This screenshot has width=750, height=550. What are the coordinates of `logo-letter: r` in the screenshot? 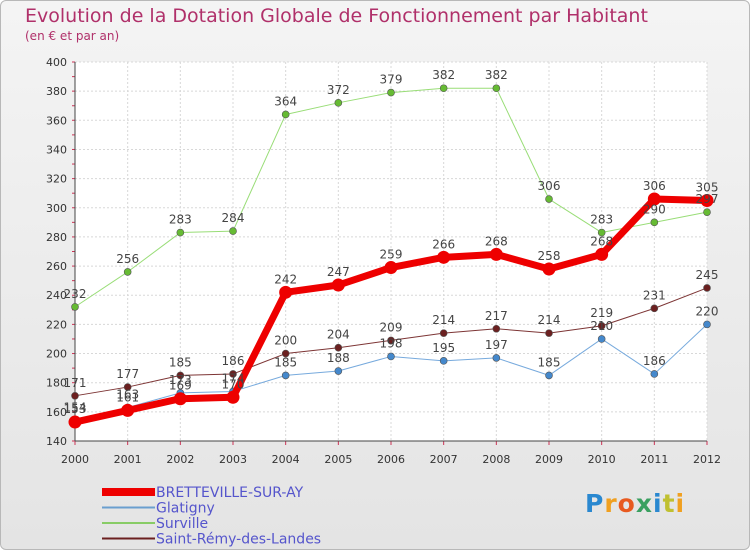 It's located at (611, 503).